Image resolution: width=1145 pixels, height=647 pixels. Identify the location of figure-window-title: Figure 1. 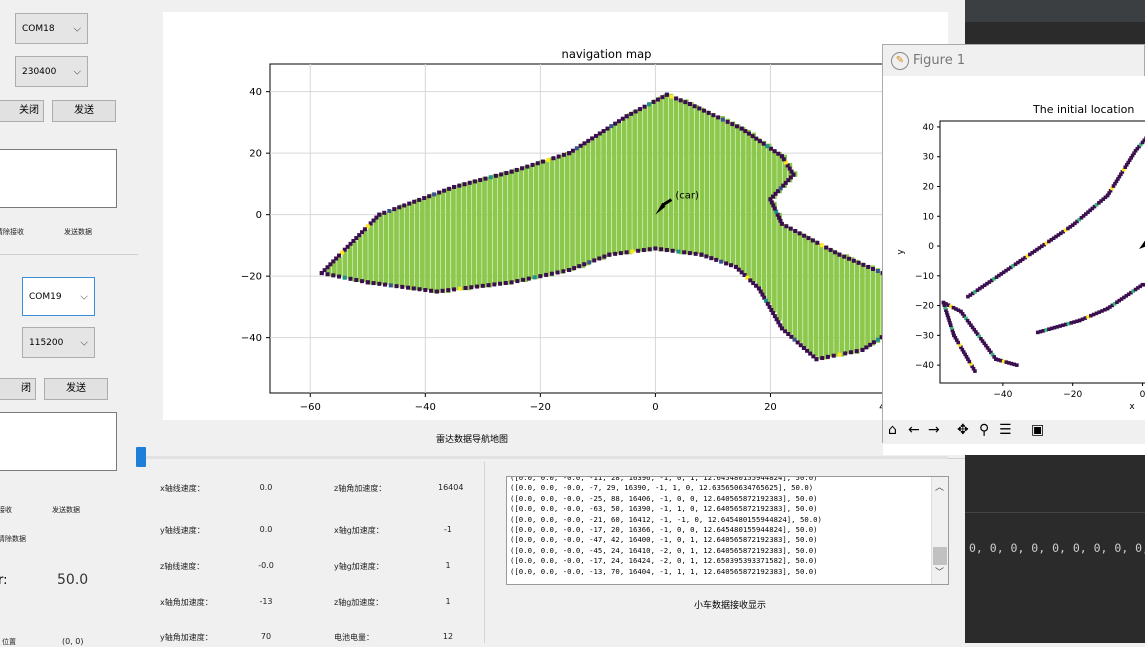
(939, 60).